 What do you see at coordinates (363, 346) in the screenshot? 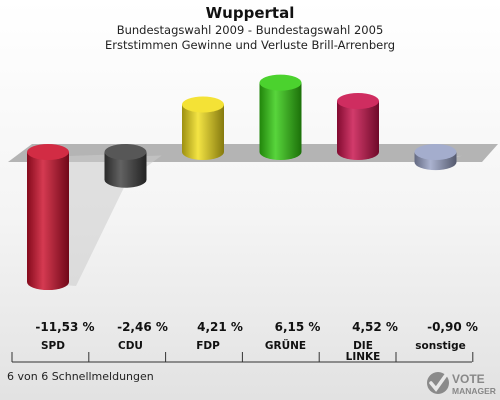
I see `tick-label: DIE` at bounding box center [363, 346].